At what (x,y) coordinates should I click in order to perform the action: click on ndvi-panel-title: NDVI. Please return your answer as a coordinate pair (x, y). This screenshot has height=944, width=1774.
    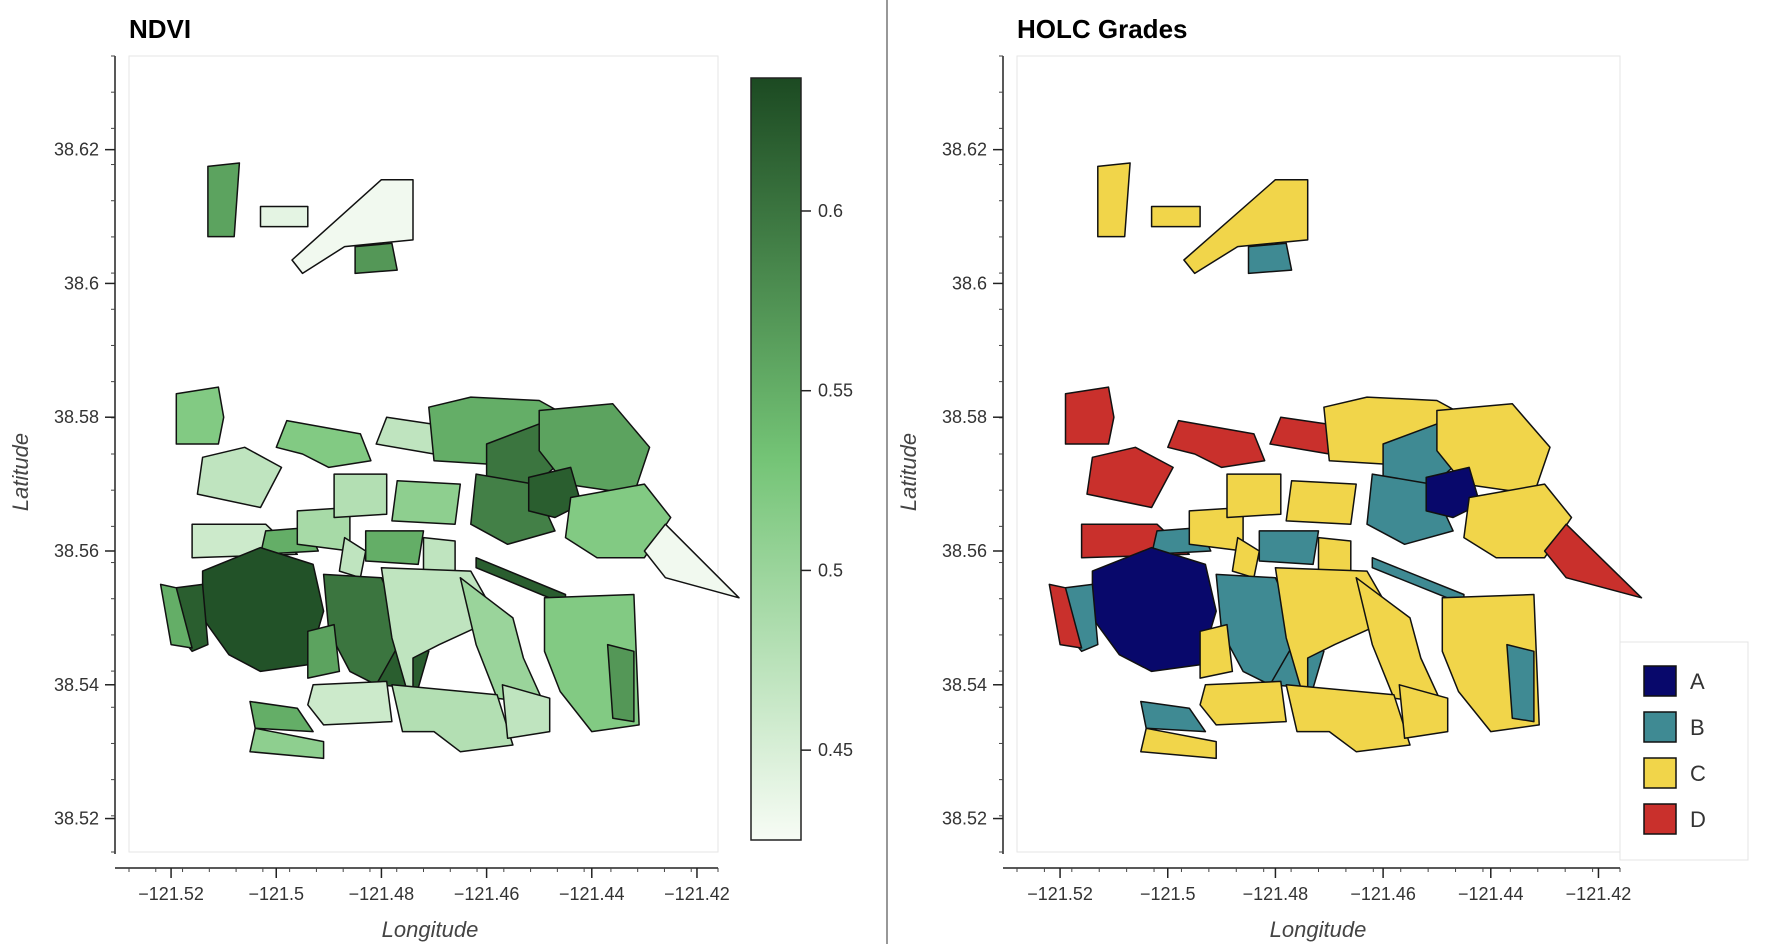
    Looking at the image, I should click on (160, 29).